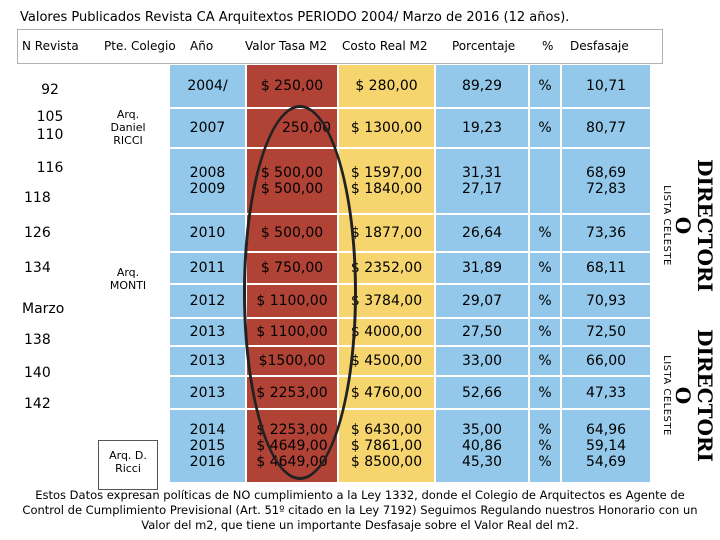  What do you see at coordinates (606, 181) in the screenshot?
I see `desfasaje-cell: 68,69 72,83` at bounding box center [606, 181].